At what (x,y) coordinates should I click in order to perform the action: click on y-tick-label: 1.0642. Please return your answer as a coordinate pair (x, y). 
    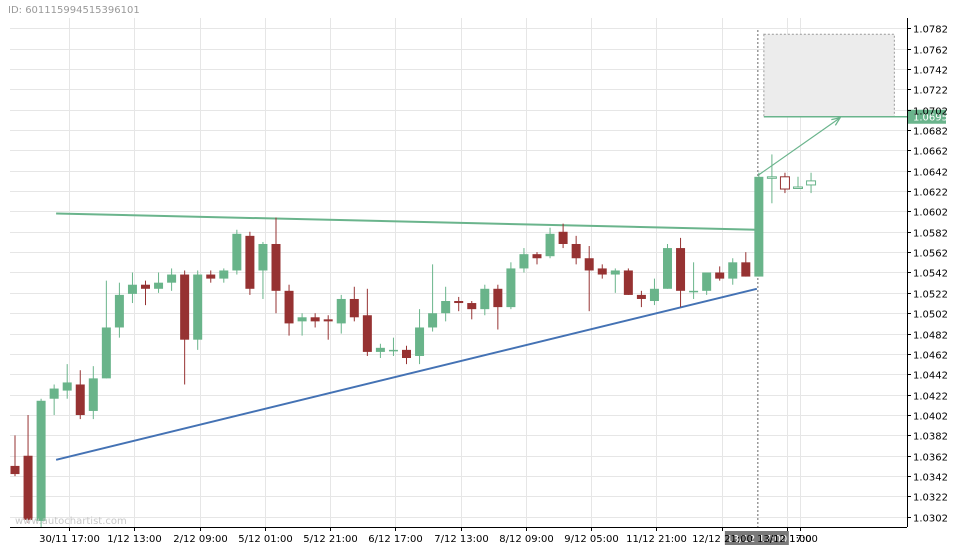
    Looking at the image, I should click on (930, 173).